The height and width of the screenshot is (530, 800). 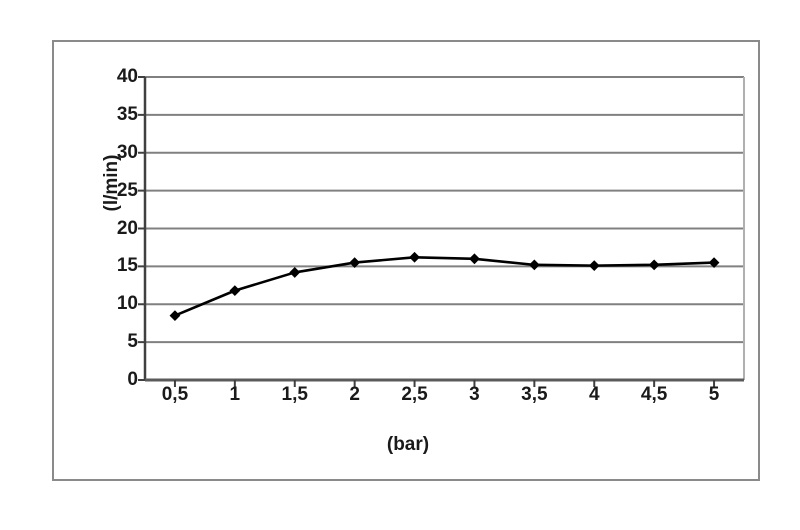 I want to click on y-tick-label: 30, so click(x=127, y=152).